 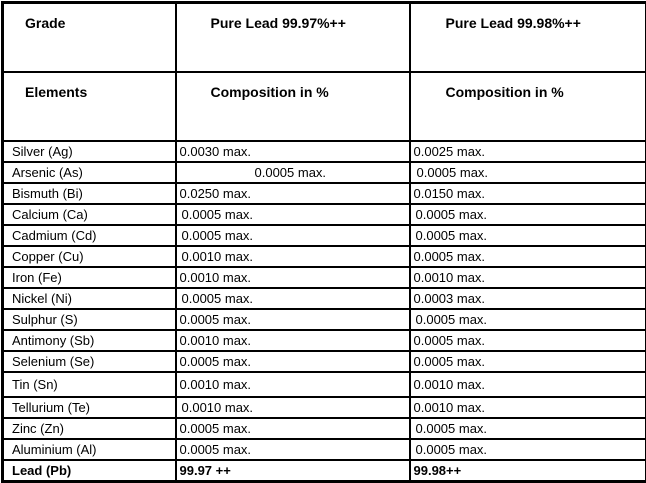 What do you see at coordinates (89, 256) in the screenshot?
I see `element-name: Copper (Cu)` at bounding box center [89, 256].